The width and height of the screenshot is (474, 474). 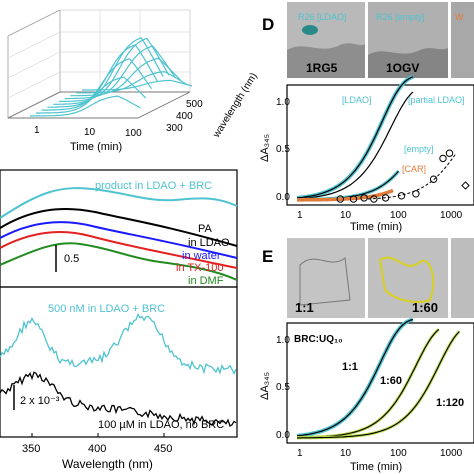 What do you see at coordinates (206, 281) in the screenshot?
I see `label-dmf: in DMF` at bounding box center [206, 281].